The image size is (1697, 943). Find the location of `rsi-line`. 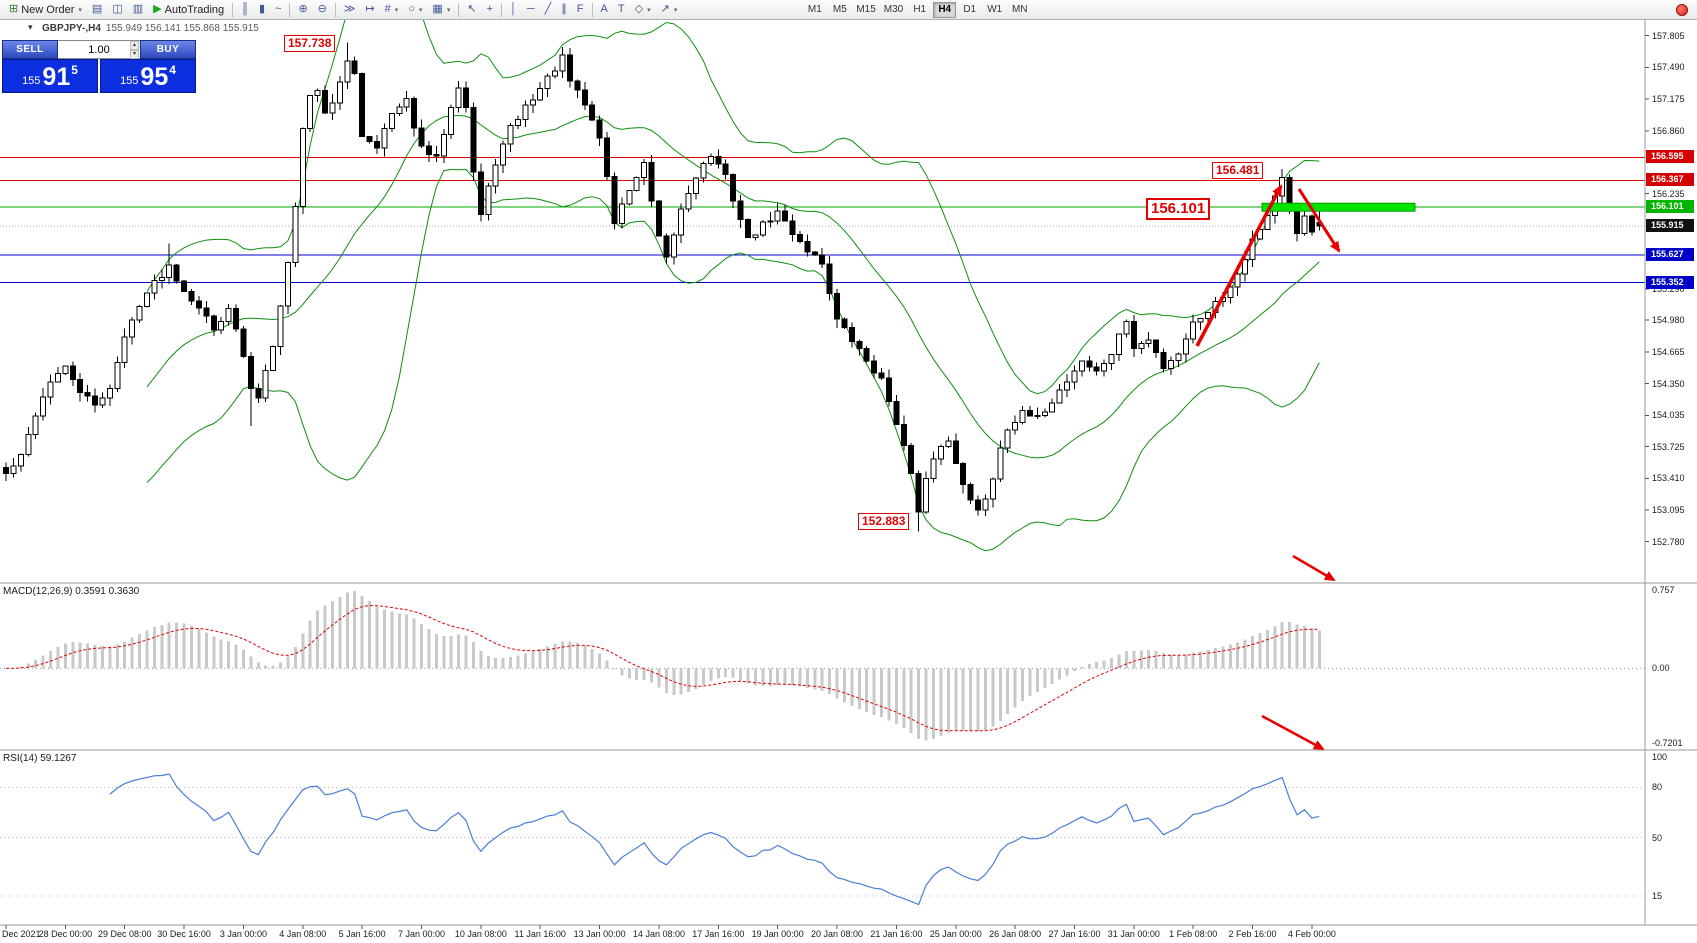

rsi-line is located at coordinates (714, 839).